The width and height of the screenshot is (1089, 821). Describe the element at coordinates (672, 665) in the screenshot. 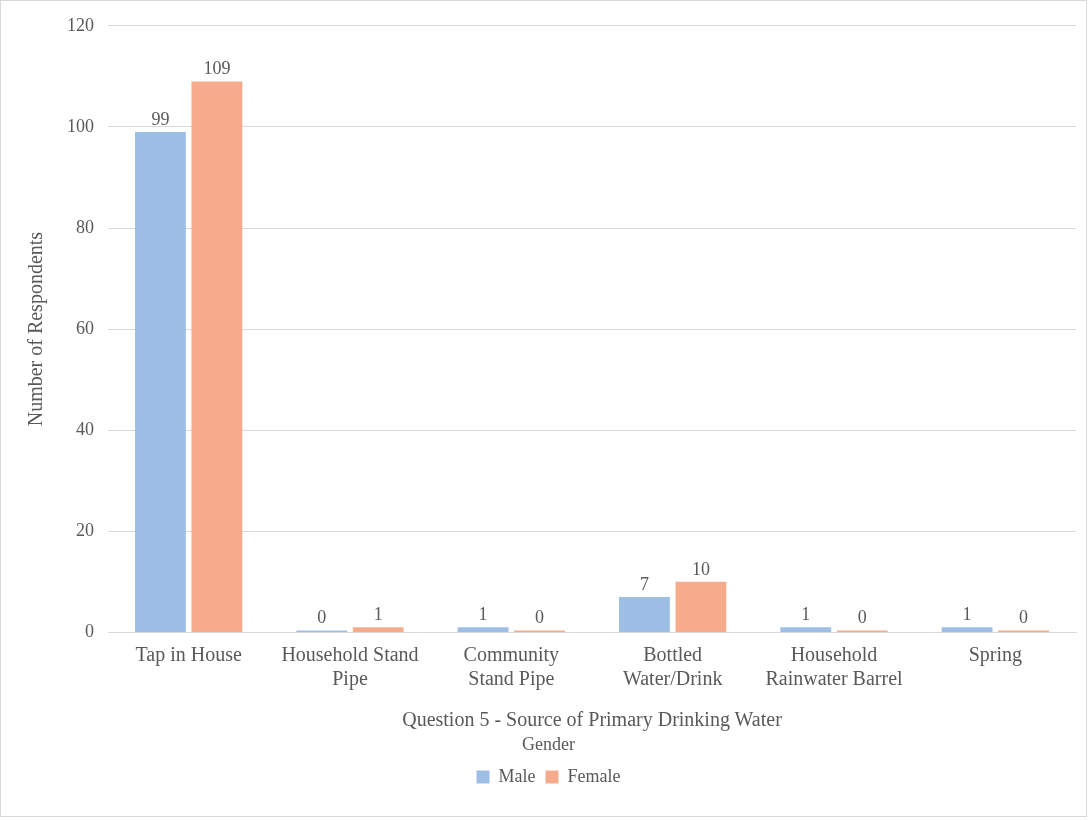

I see `x-tick-label: Bottled Water/Drink` at that location.